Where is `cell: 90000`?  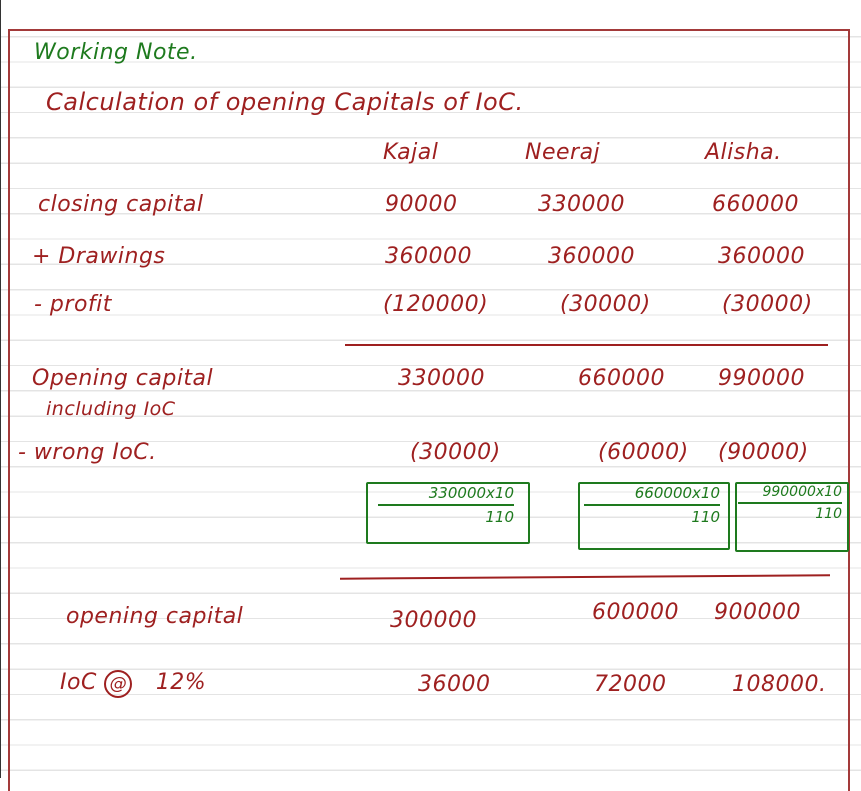 cell: 90000 is located at coordinates (421, 204).